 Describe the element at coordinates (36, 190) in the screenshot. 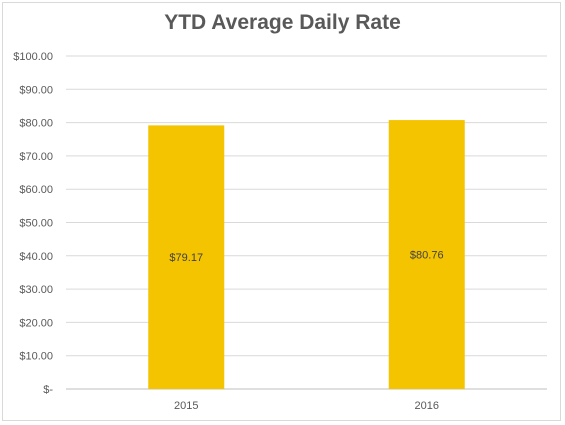

I see `y-tick-label: $60.00` at that location.